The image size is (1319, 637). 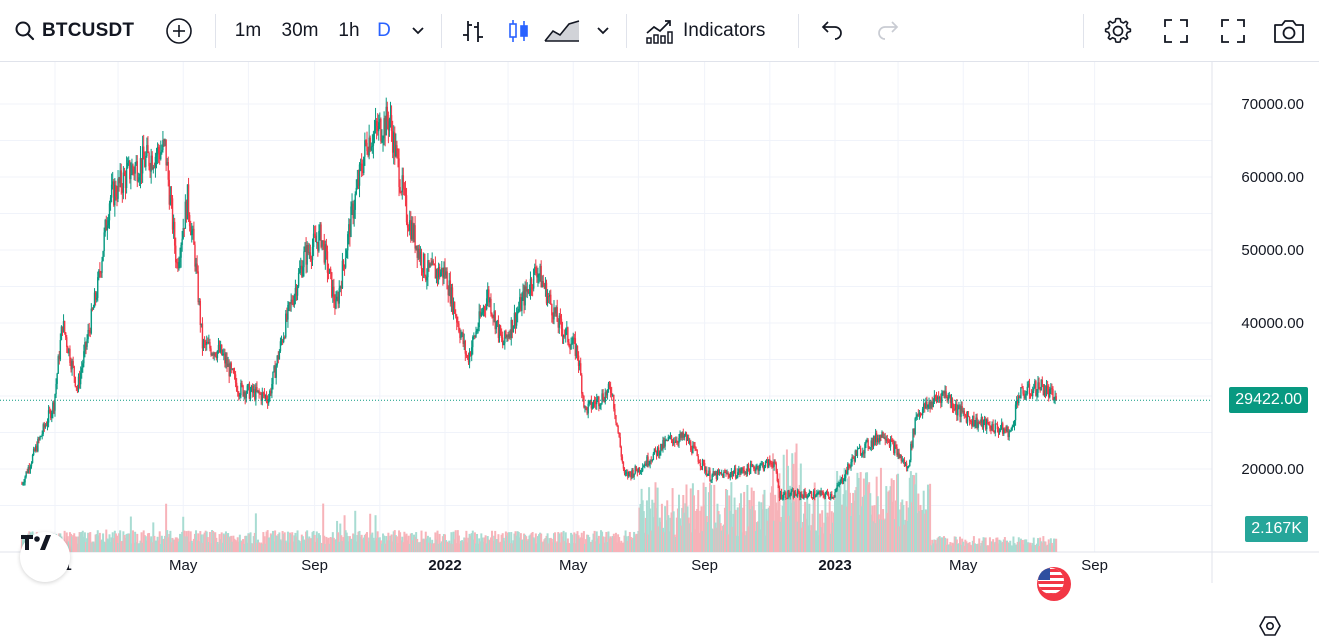 What do you see at coordinates (1176, 31) in the screenshot?
I see `fullscreen-button` at bounding box center [1176, 31].